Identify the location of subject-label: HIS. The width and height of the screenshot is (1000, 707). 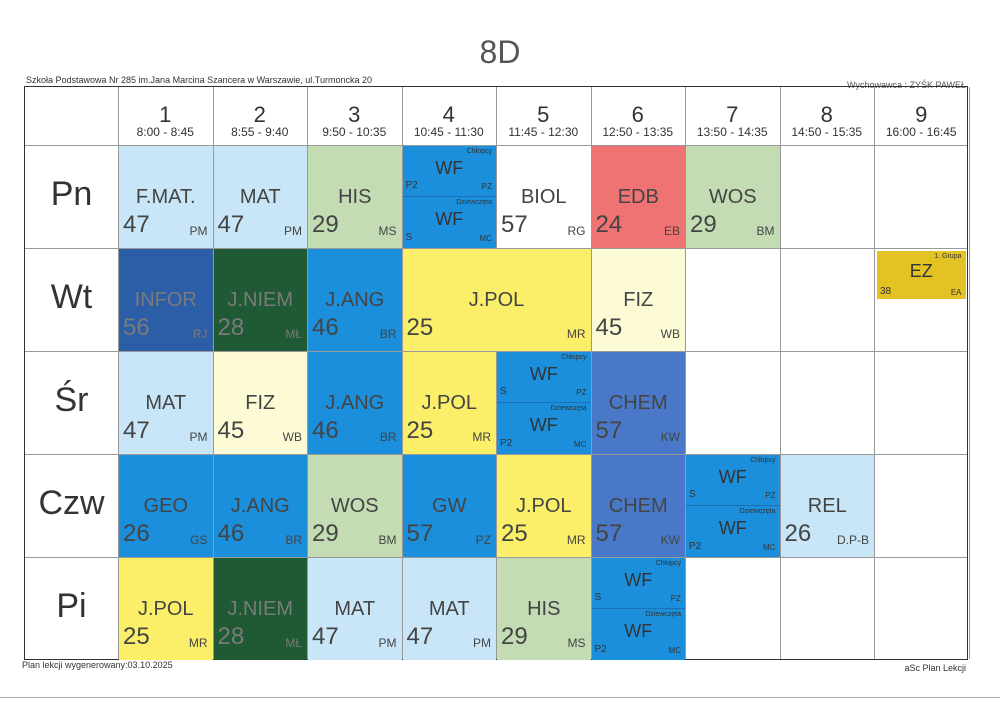
(544, 609).